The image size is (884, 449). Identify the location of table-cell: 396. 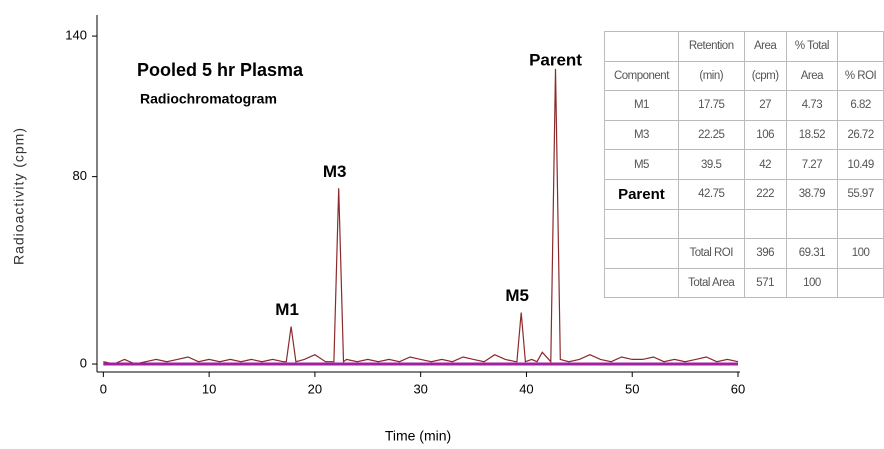
(765, 253).